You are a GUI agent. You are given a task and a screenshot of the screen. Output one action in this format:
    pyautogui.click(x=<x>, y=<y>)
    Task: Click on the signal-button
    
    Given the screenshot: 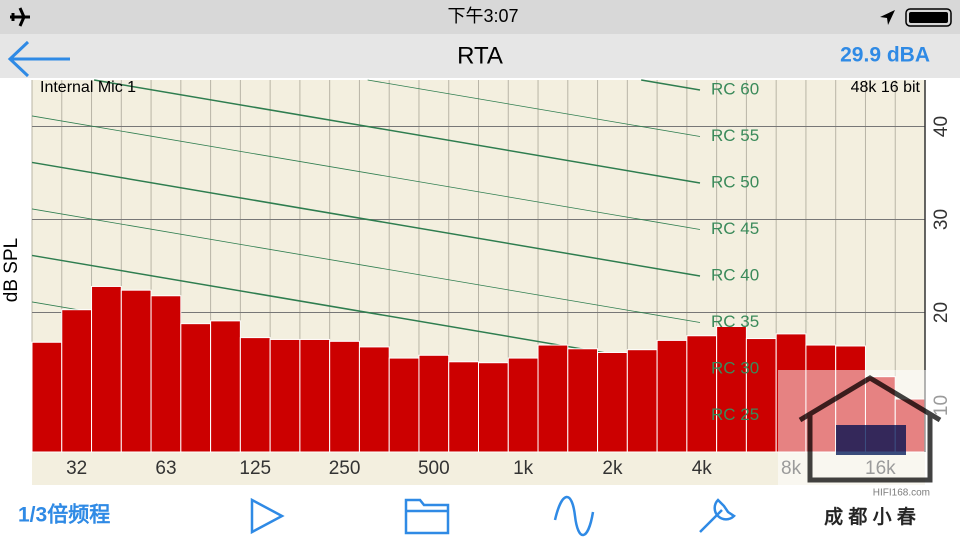 What is the action you would take?
    pyautogui.click(x=574, y=516)
    